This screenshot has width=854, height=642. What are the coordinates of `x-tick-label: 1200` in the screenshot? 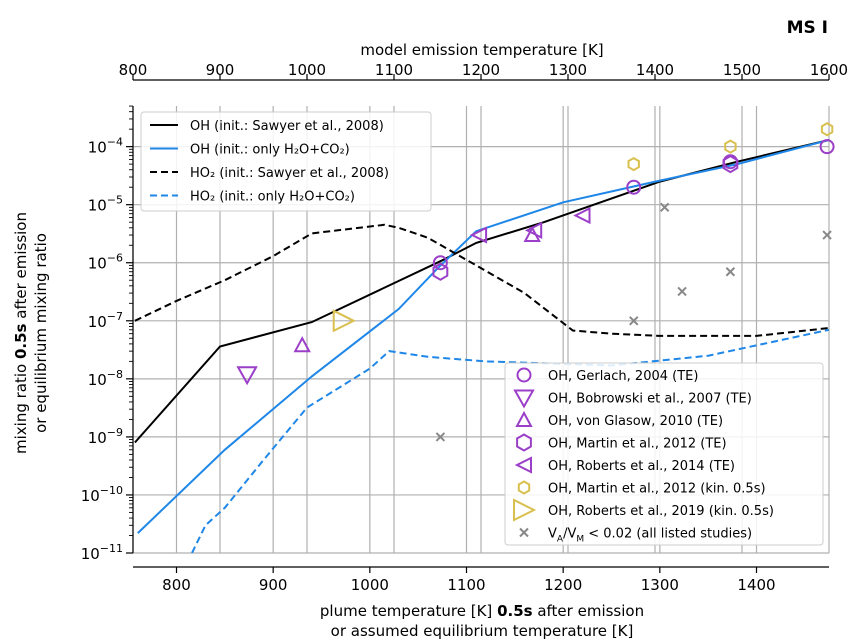 It's located at (563, 585).